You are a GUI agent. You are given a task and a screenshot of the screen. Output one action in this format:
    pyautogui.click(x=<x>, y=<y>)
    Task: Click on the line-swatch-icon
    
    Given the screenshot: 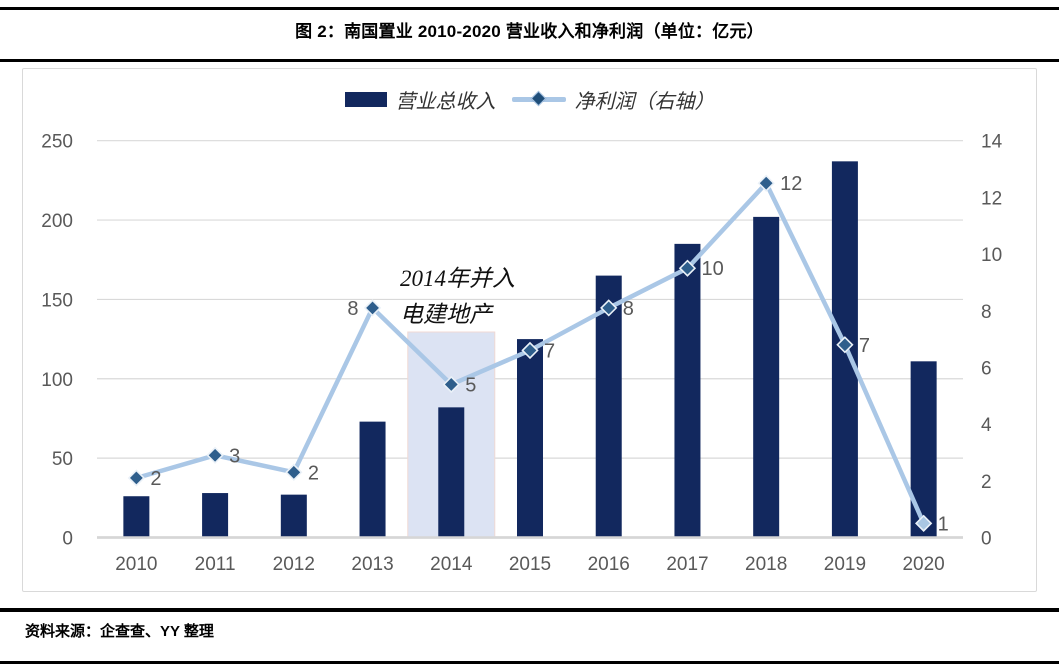 What is the action you would take?
    pyautogui.click(x=538, y=98)
    